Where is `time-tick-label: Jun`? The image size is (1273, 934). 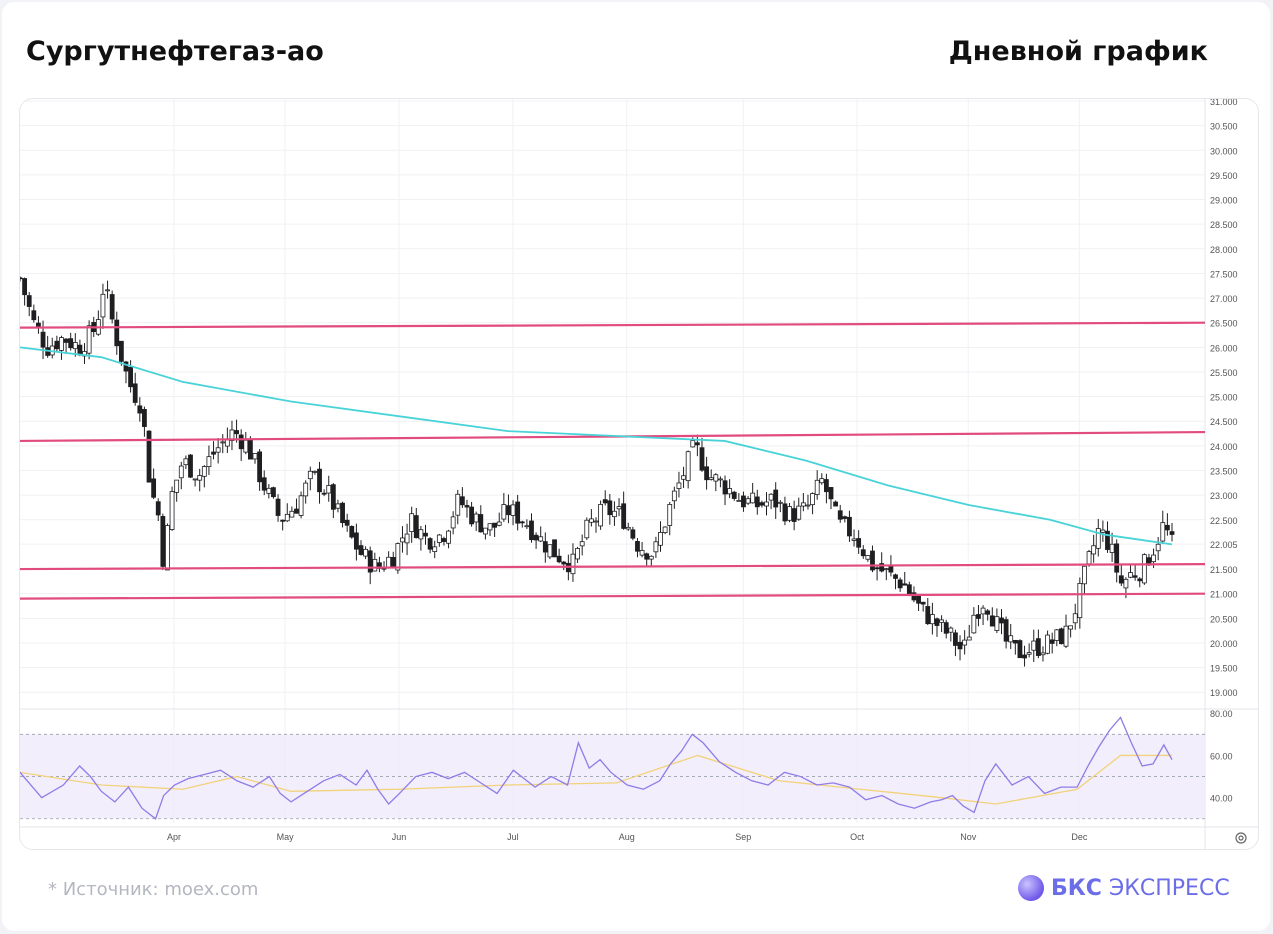 time-tick-label: Jun is located at coordinates (399, 837).